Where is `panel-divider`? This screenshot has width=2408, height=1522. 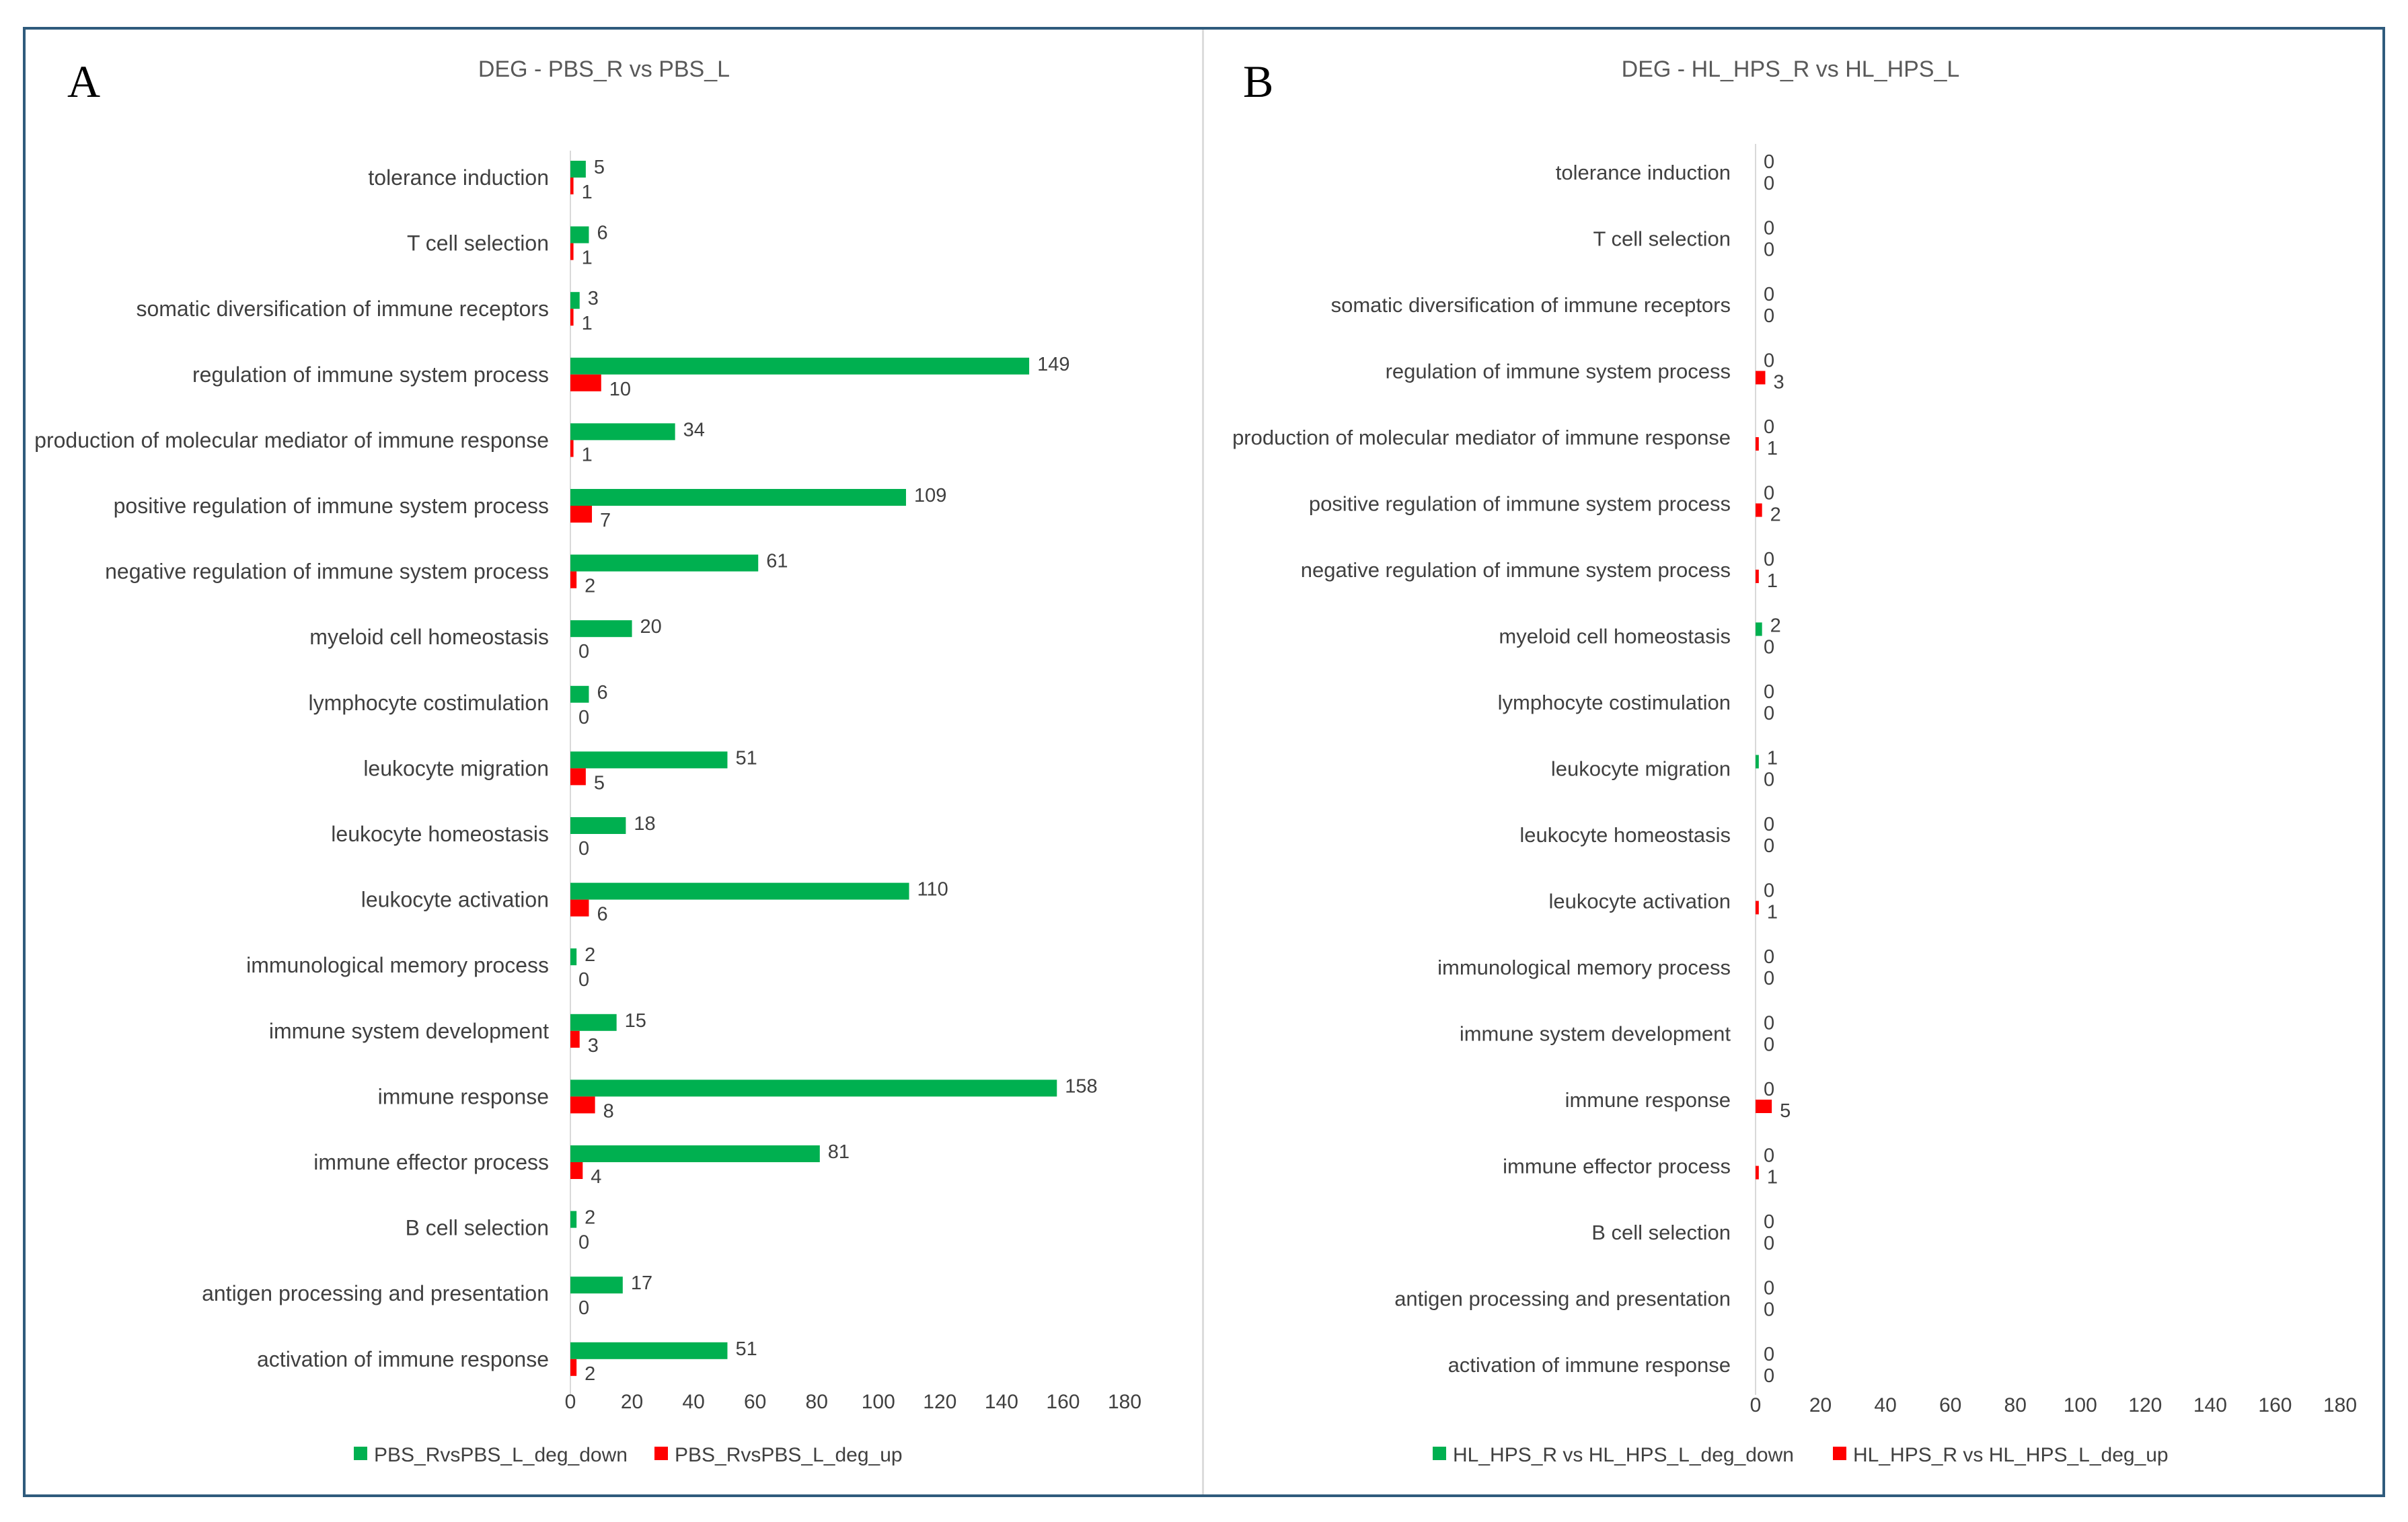 panel-divider is located at coordinates (1203, 762).